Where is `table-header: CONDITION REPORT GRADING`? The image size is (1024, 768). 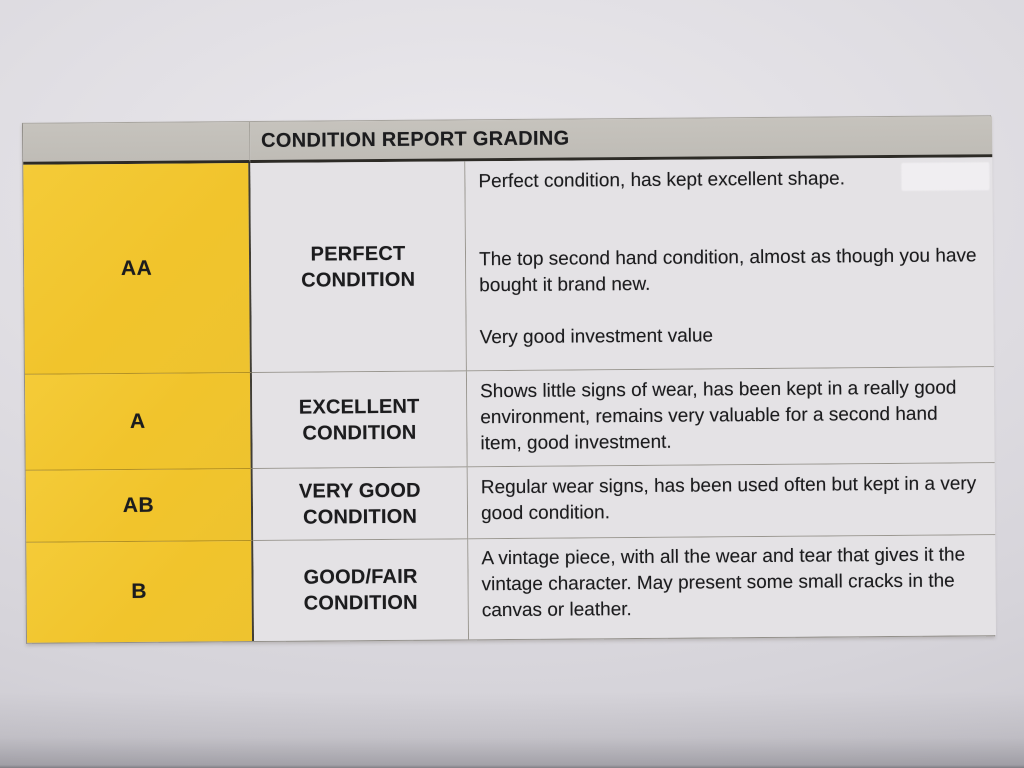
table-header: CONDITION REPORT GRADING is located at coordinates (621, 140).